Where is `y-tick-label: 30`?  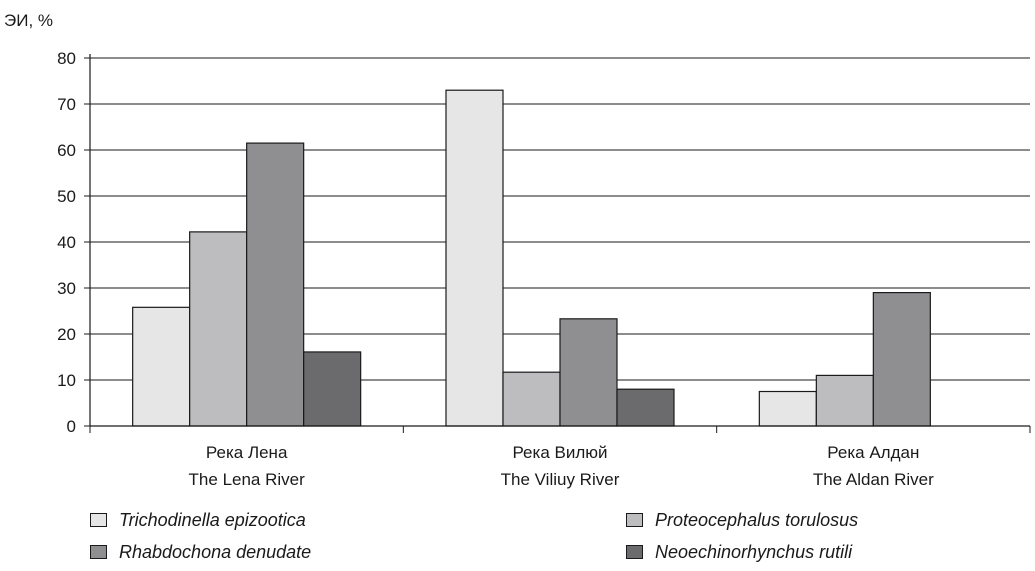
y-tick-label: 30 is located at coordinates (66, 288).